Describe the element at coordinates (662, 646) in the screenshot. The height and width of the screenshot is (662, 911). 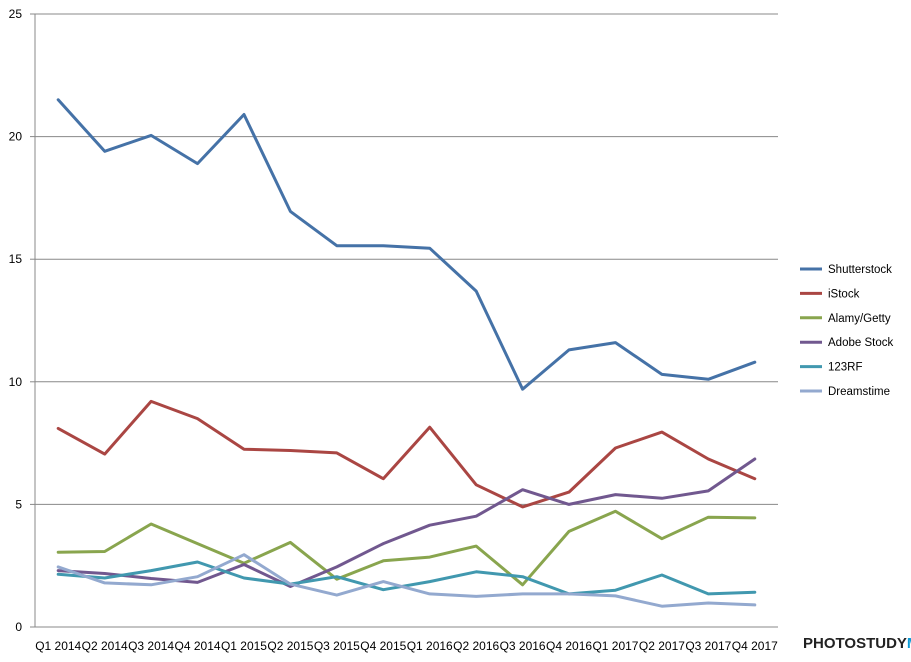
I see `x-tick-label: Q2 2017` at that location.